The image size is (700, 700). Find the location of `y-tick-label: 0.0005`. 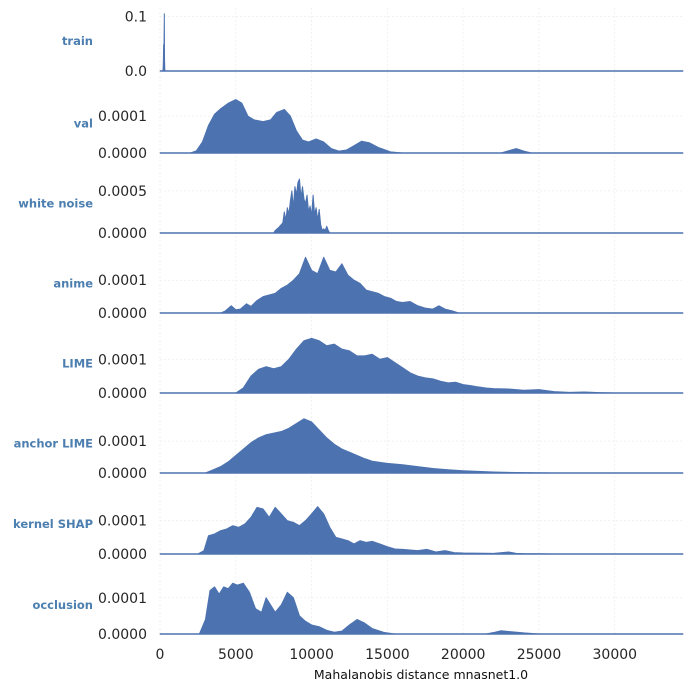

y-tick-label: 0.0005 is located at coordinates (122, 192).